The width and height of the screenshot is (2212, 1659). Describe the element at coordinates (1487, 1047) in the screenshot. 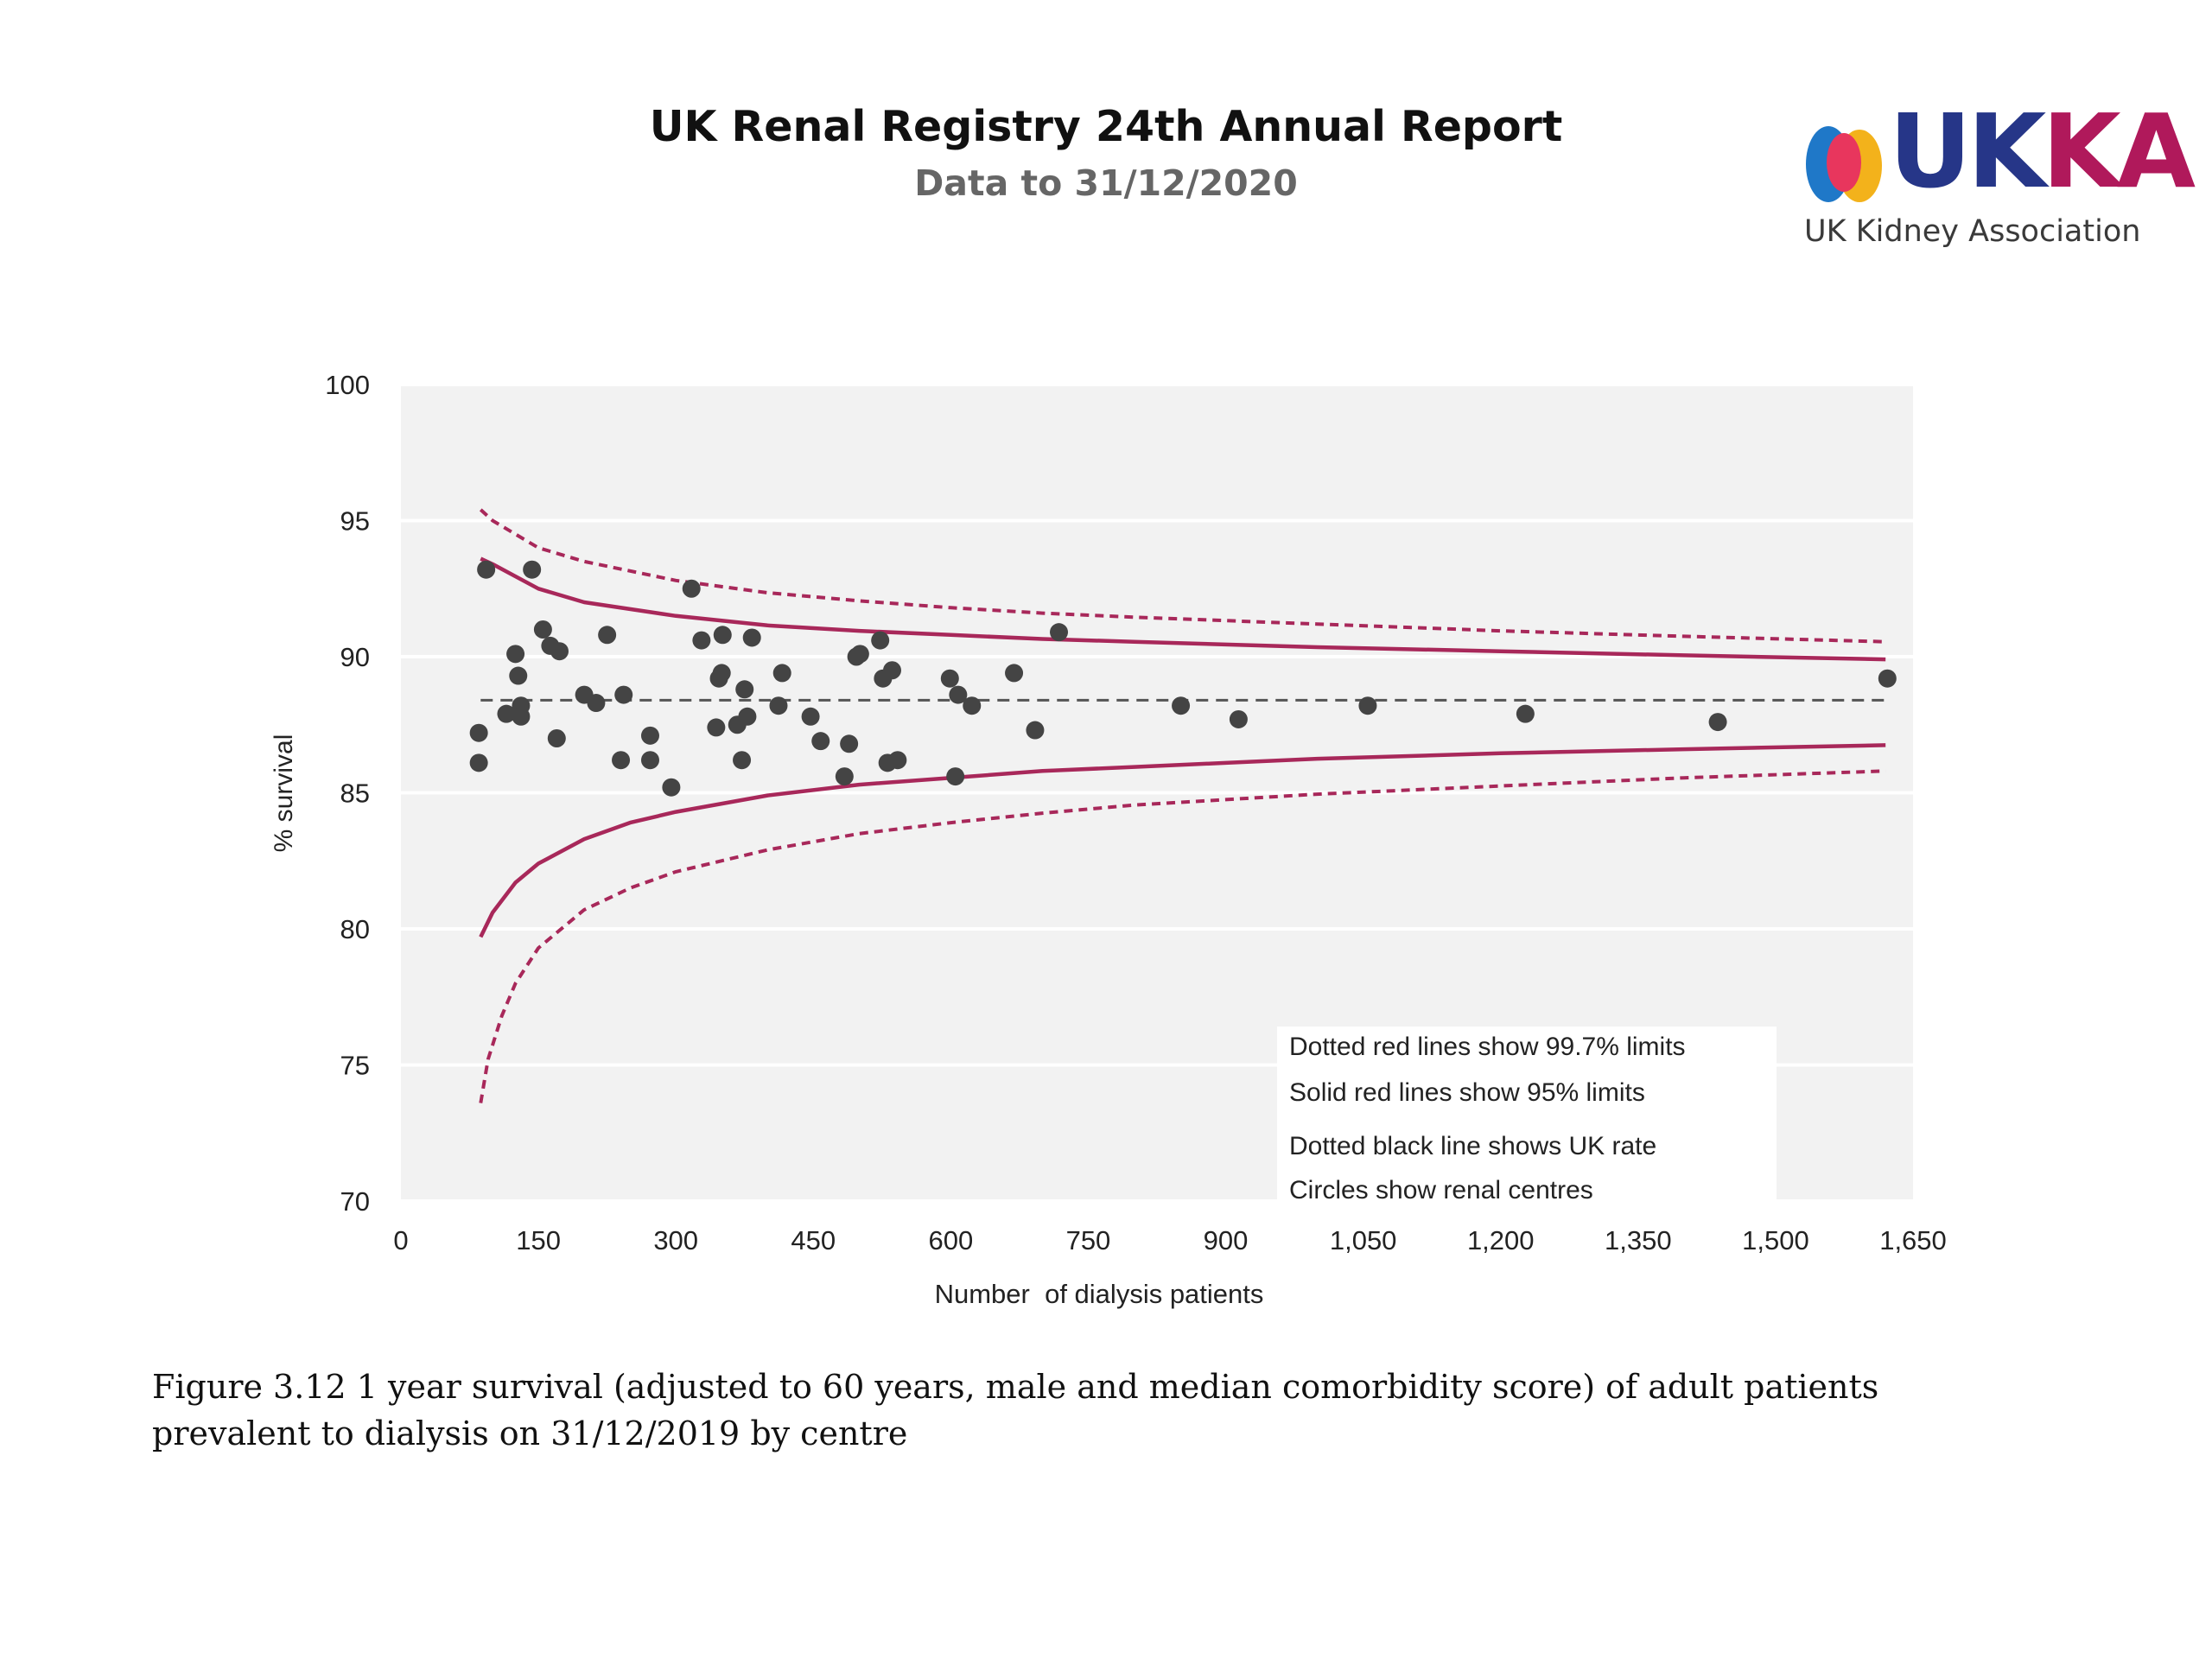

I see `legend-item-997-limits: Dotted red lines show 99.7% limits` at that location.